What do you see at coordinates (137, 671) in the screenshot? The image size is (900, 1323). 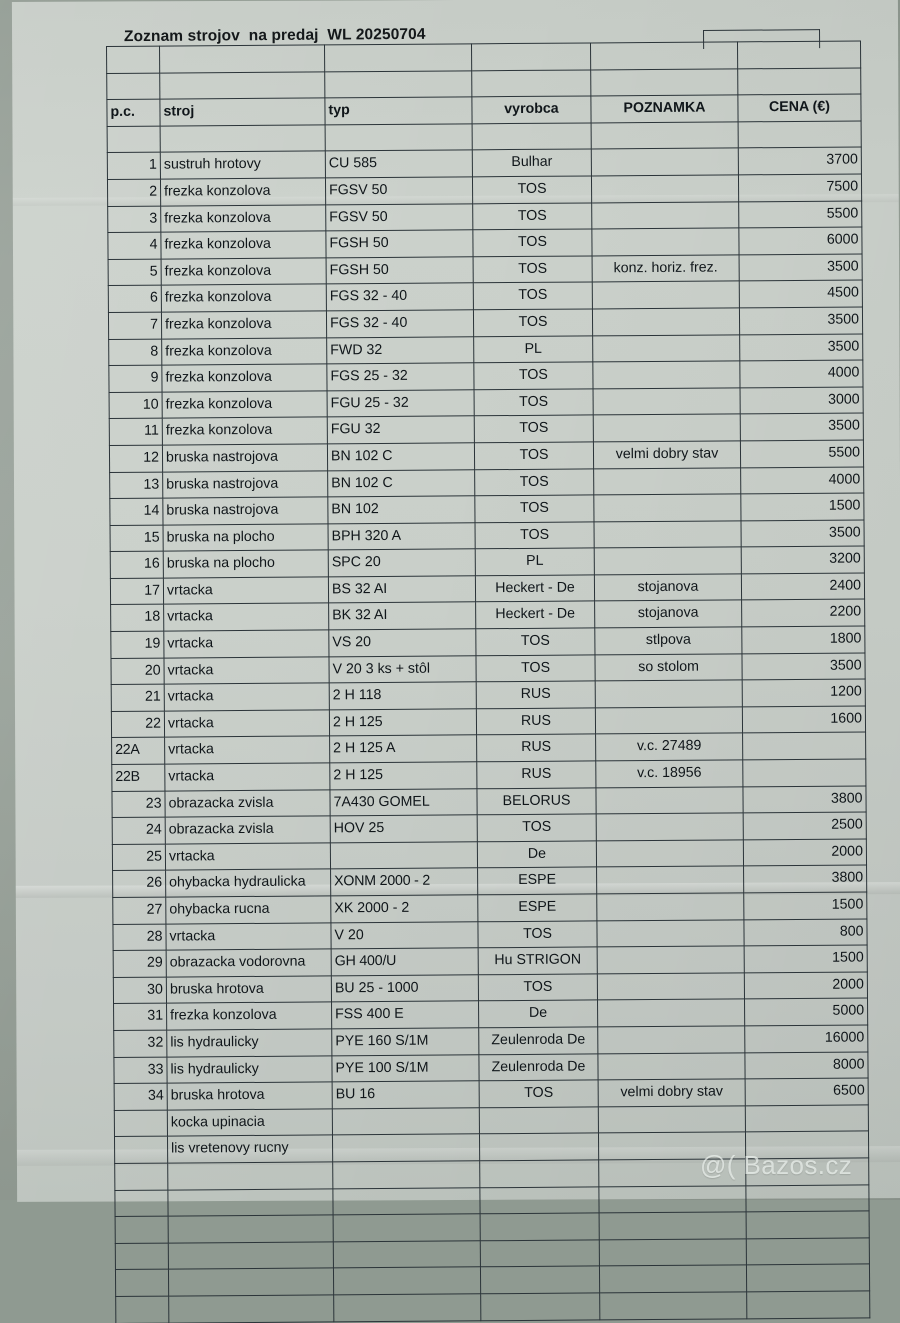 I see `cell-pc: 20` at bounding box center [137, 671].